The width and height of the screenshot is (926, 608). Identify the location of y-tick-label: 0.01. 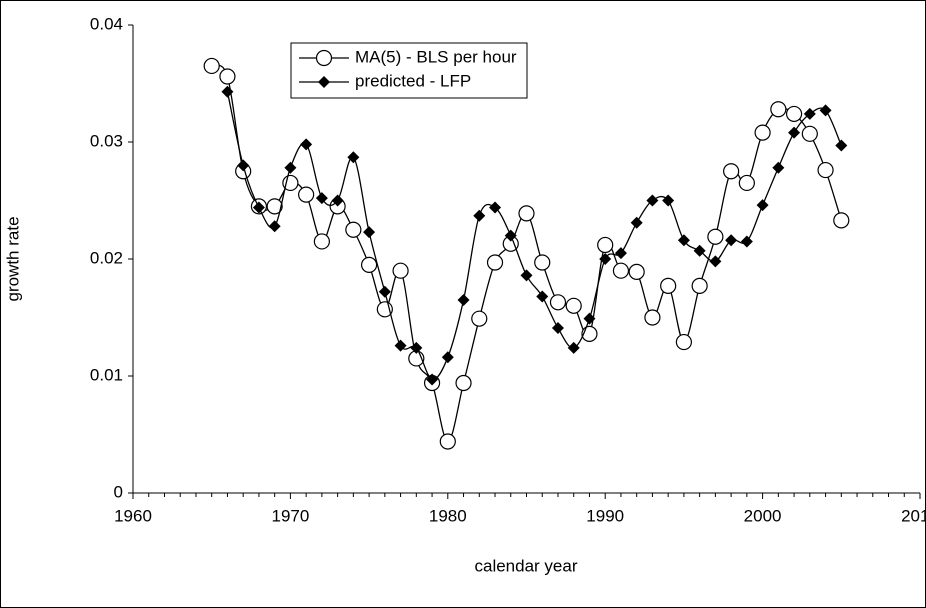
(106, 374).